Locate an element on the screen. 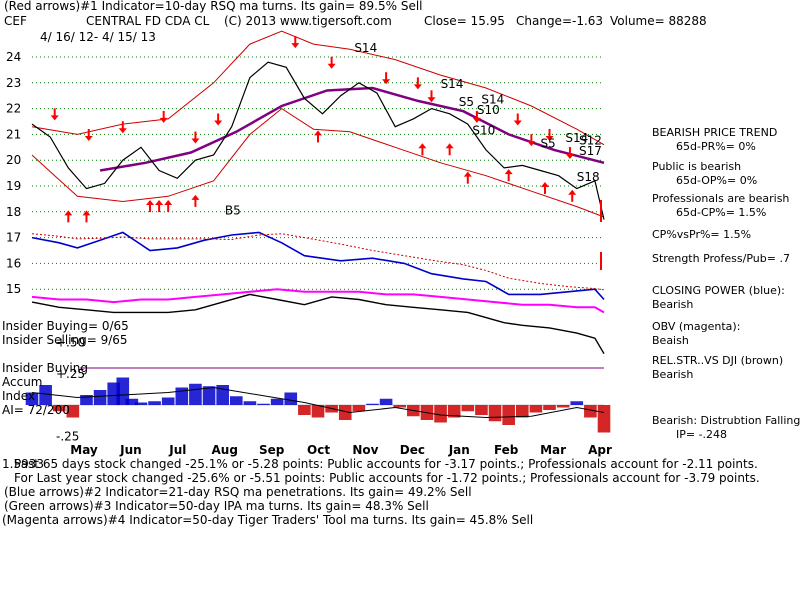  signal-label: S18 is located at coordinates (588, 177).